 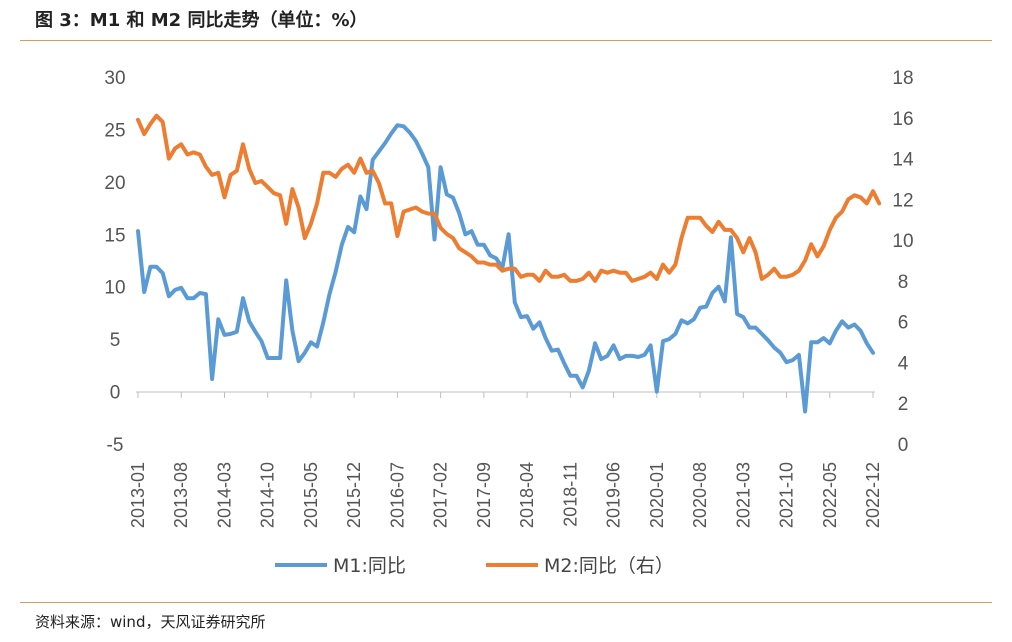 What do you see at coordinates (902, 200) in the screenshot?
I see `right-tick-label: 12` at bounding box center [902, 200].